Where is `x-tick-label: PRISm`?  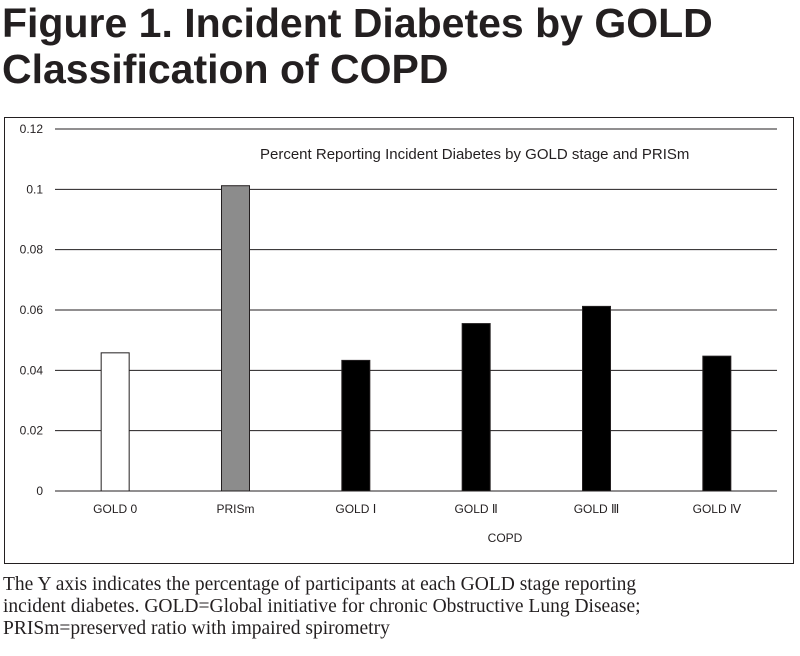 x-tick-label: PRISm is located at coordinates (235, 509).